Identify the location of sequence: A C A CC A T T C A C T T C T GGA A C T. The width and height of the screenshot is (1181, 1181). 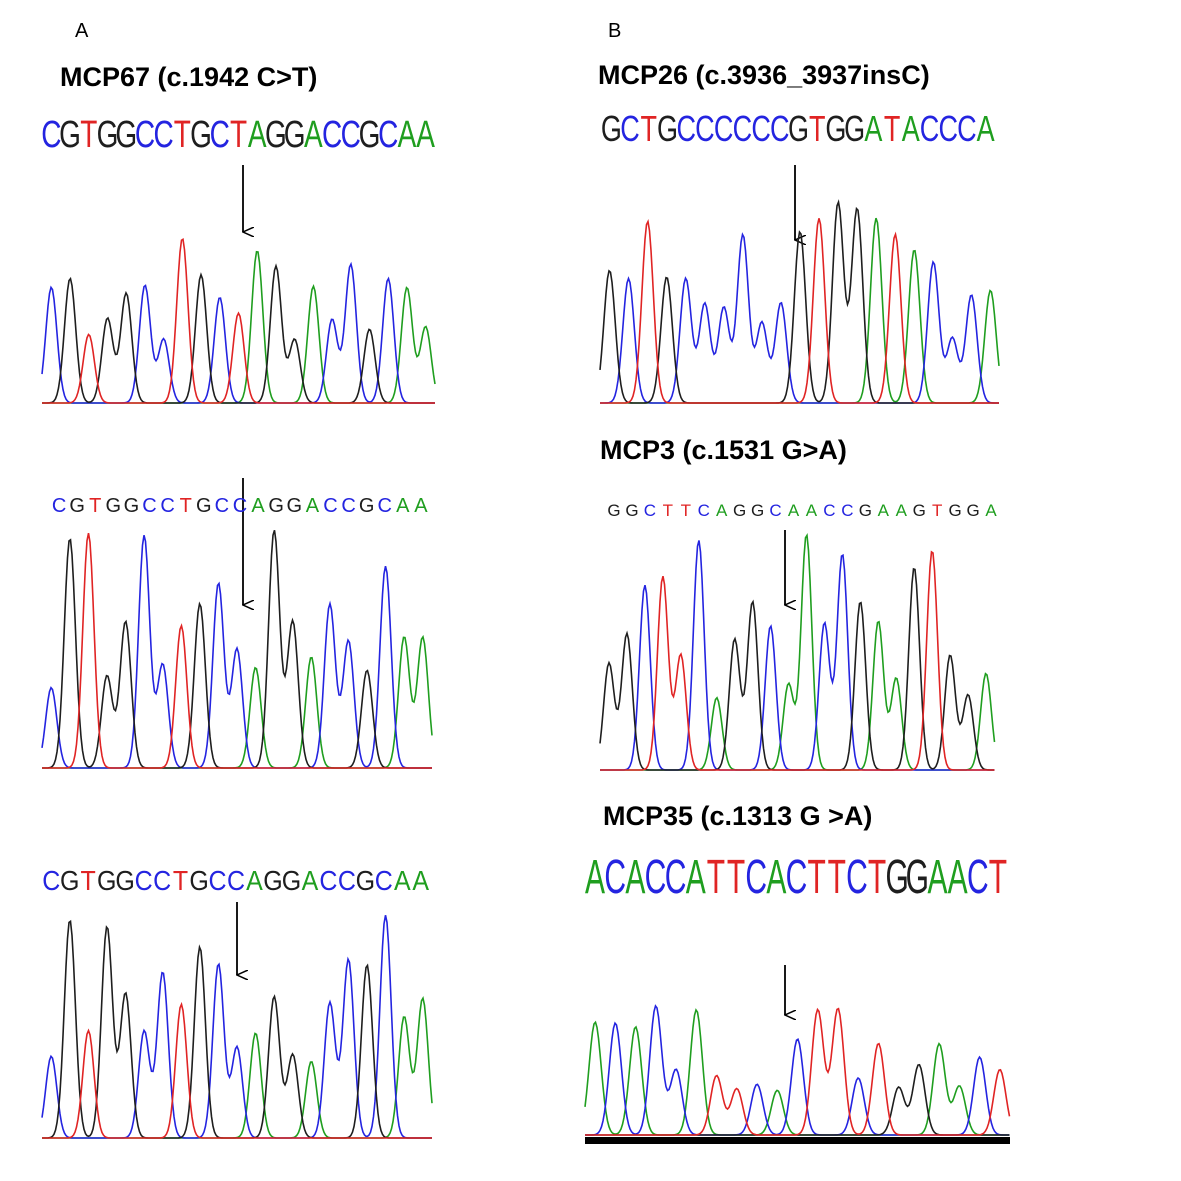
(796, 877).